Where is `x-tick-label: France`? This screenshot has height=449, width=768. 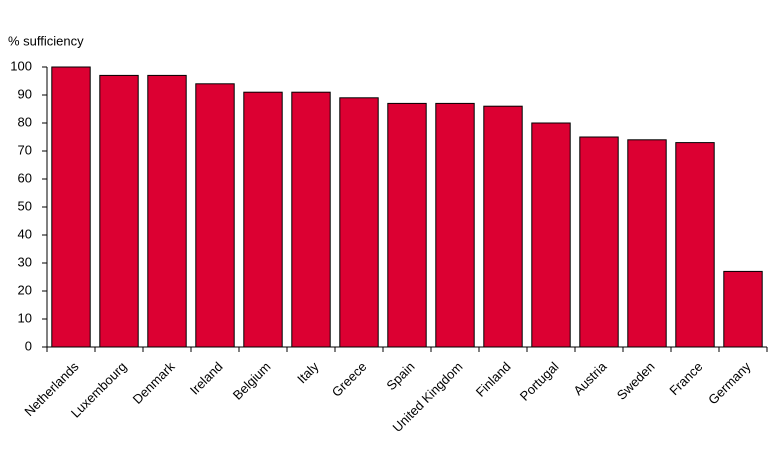 x-tick-label: France is located at coordinates (685, 378).